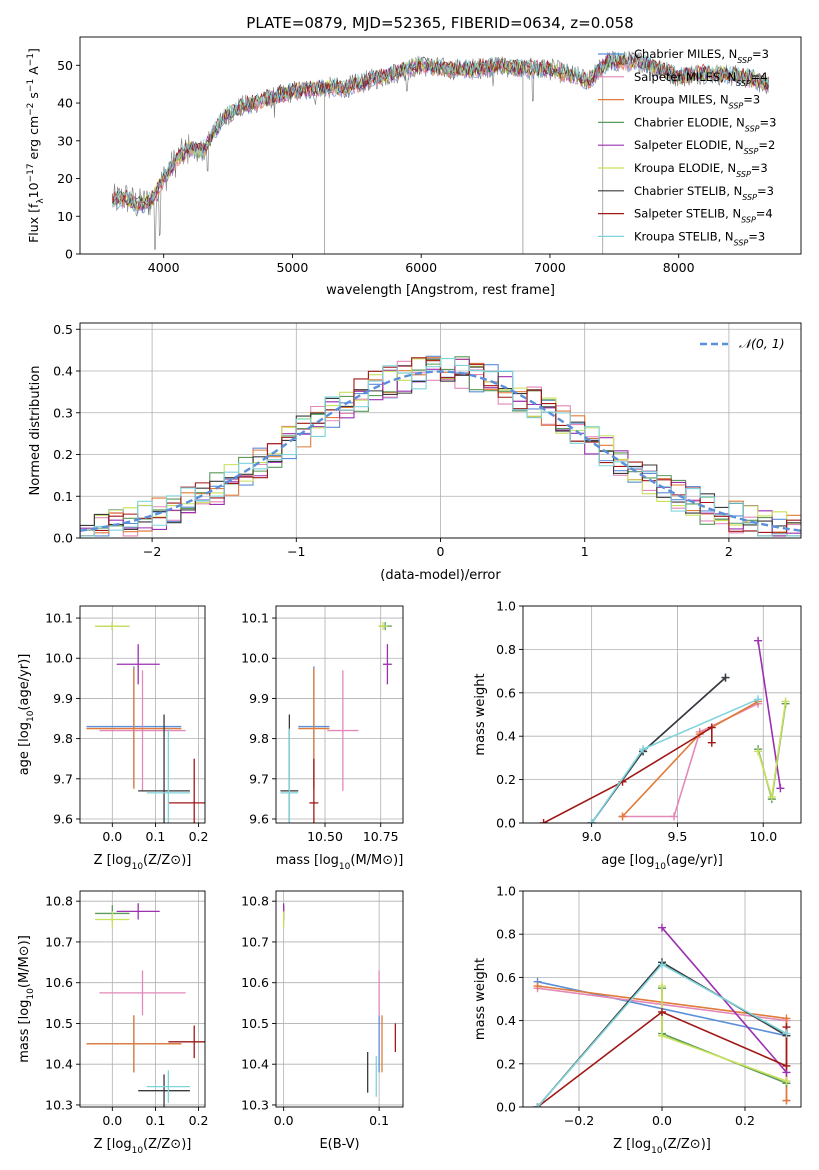 The image size is (819, 1170). What do you see at coordinates (662, 1146) in the screenshot?
I see `massweight-vs-Z-x-label: Z [log10(Z/Z⊙)]` at bounding box center [662, 1146].